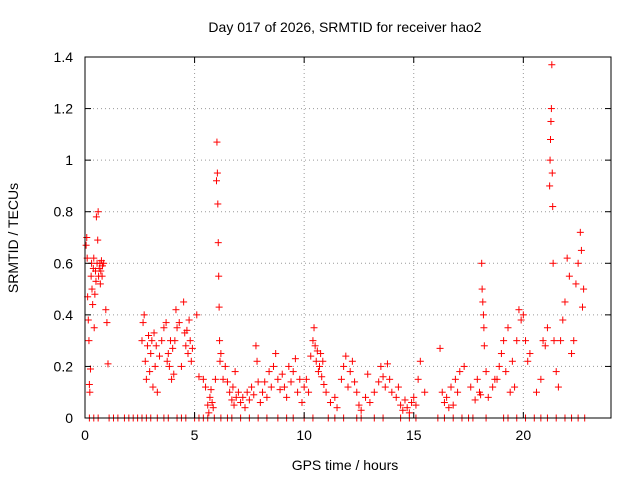 The image size is (640, 480). Describe the element at coordinates (13, 238) in the screenshot. I see `y-axis-label: SRMTID / TECUs` at that location.